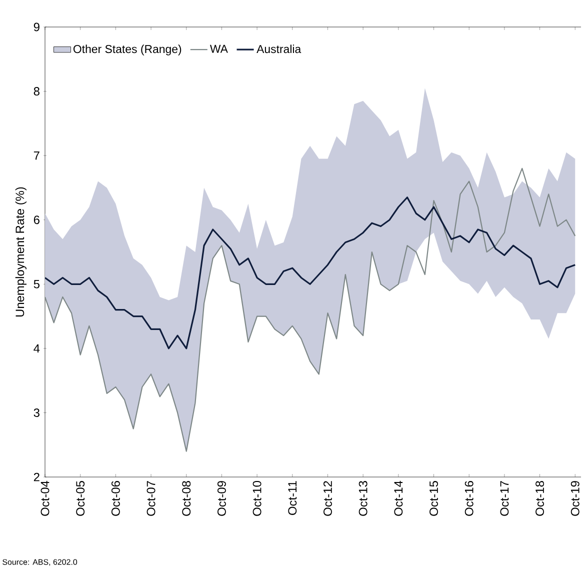 The width and height of the screenshot is (583, 568). I want to click on y-tick-label: 2, so click(37, 477).